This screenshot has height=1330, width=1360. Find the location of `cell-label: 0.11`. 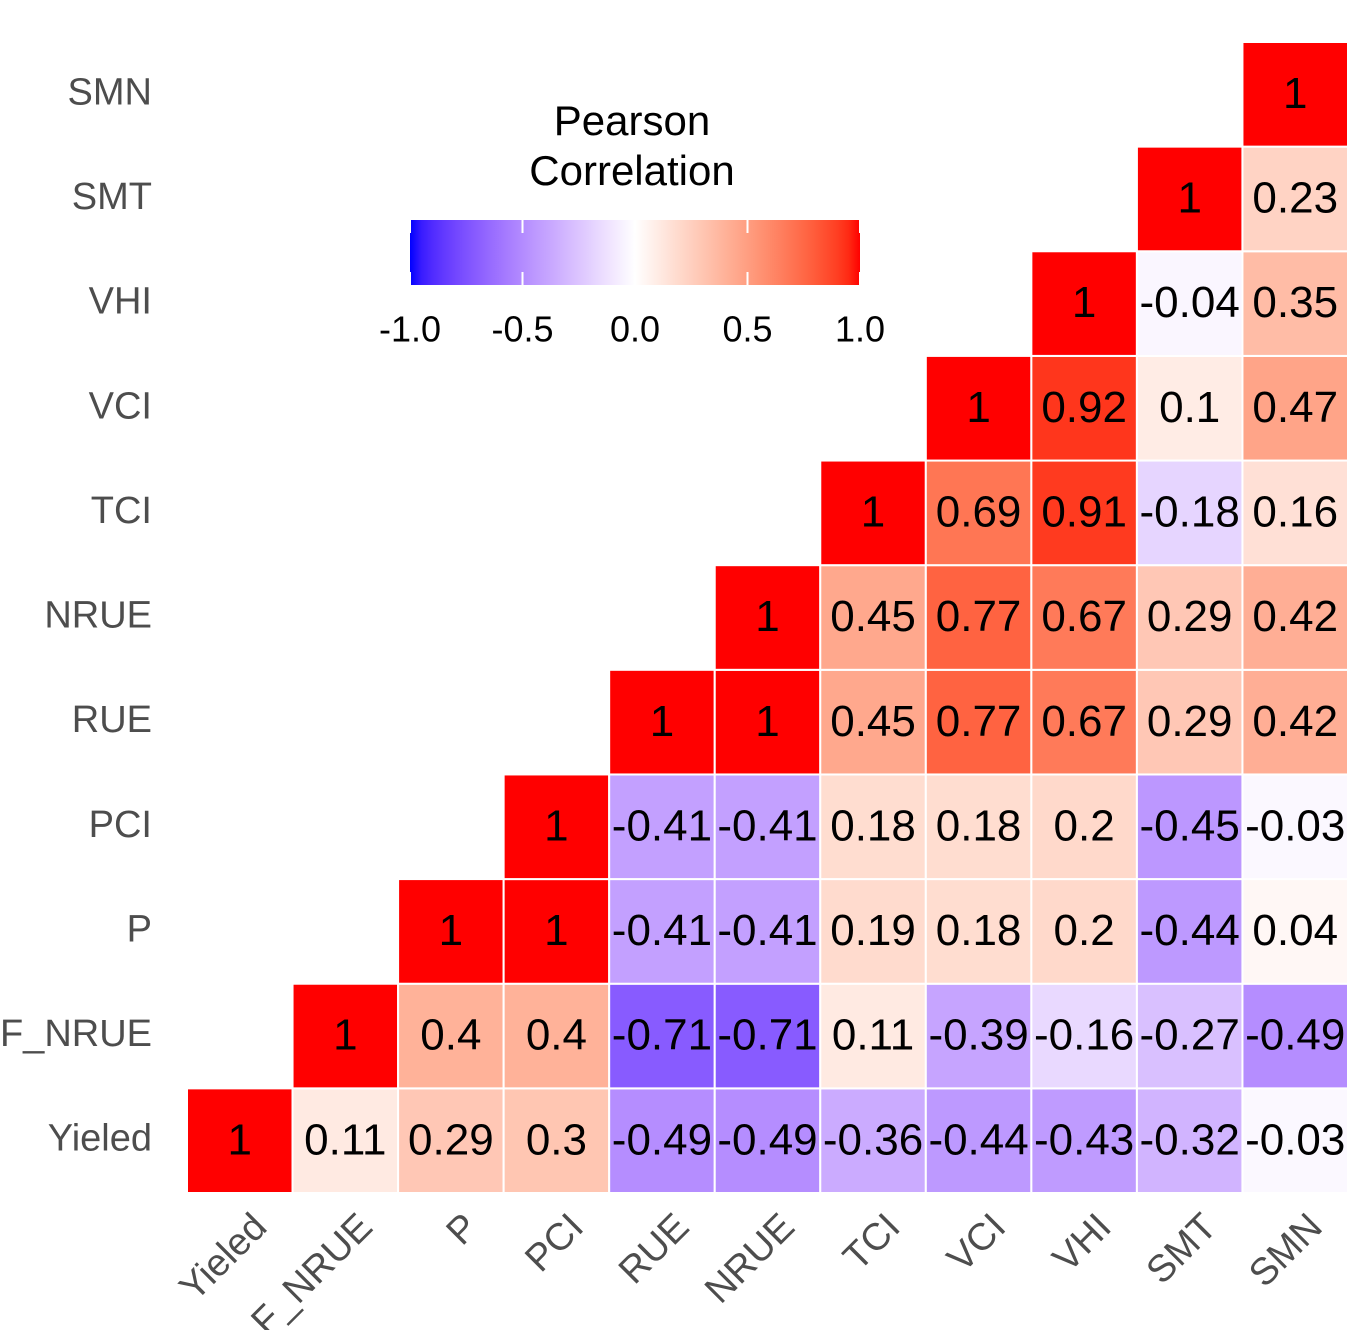

cell-label: 0.11 is located at coordinates (873, 1035).